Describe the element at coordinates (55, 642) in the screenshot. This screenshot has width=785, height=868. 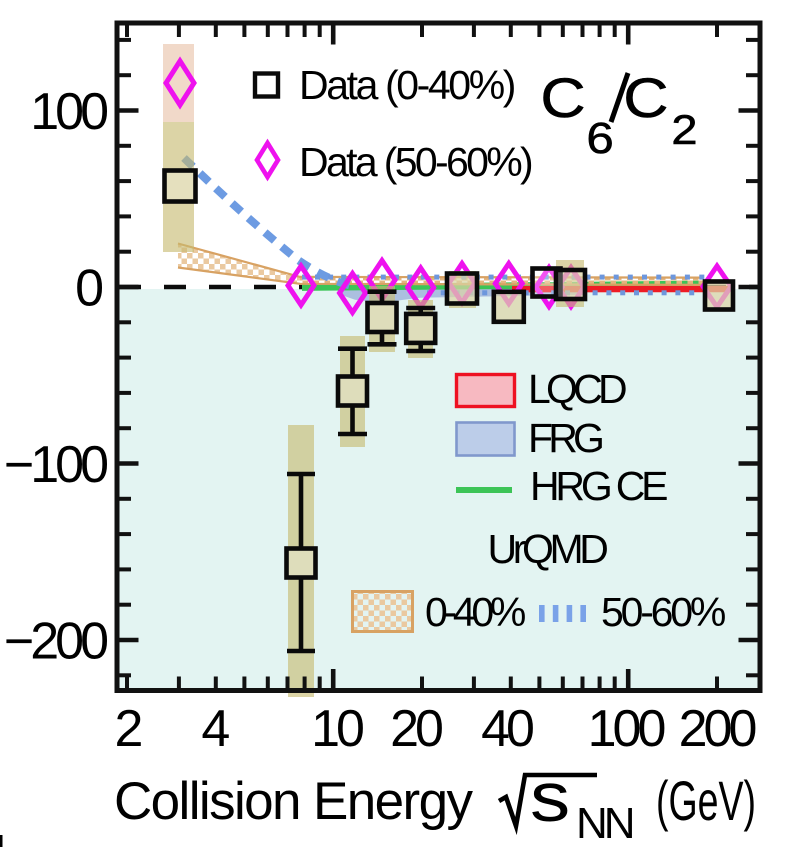
I see `svg-text: −200` at that location.